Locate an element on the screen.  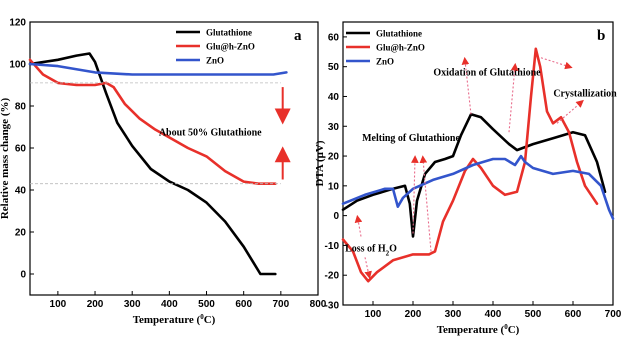
annotation-label: Loss of H2O is located at coordinates (371, 250).